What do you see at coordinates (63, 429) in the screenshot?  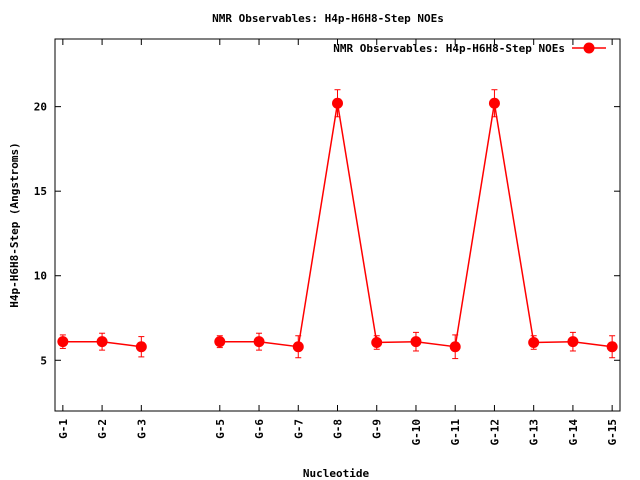 I see `x-tick-label: G-1` at bounding box center [63, 429].